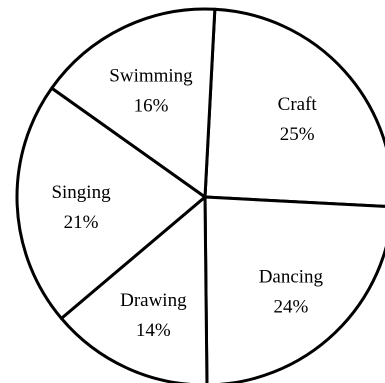 This screenshot has width=385, height=383. What do you see at coordinates (81, 222) in the screenshot?
I see `slice-value-singing: 21%` at bounding box center [81, 222].